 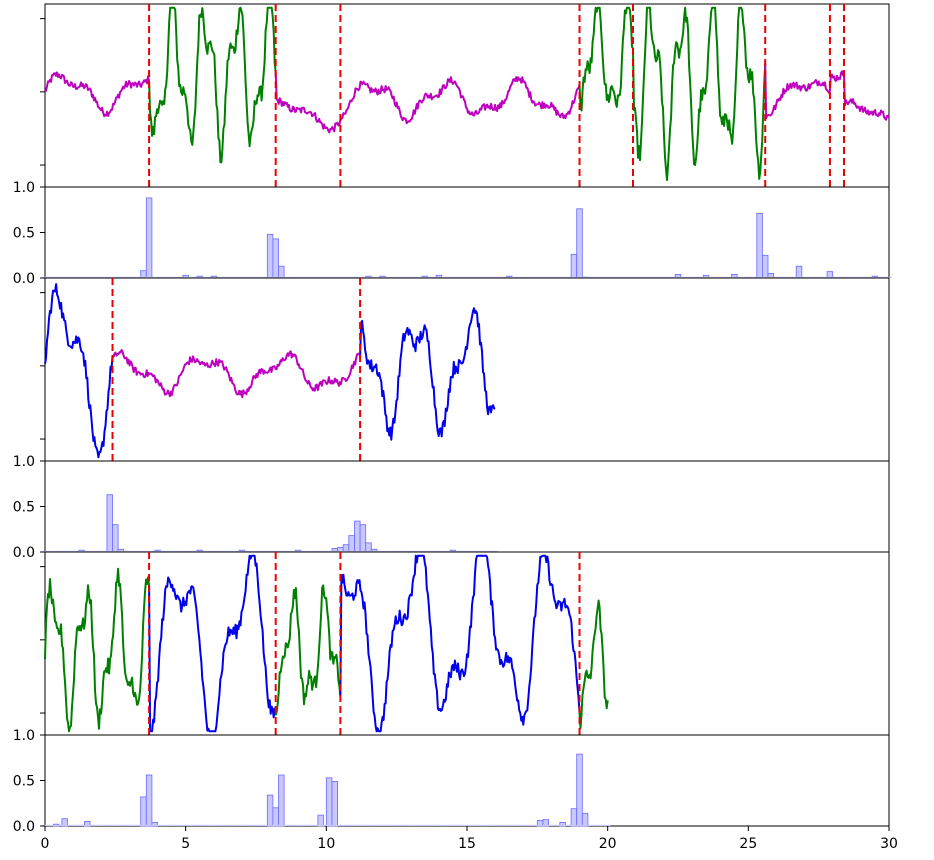 I want to click on series-segment-magenta, so click(x=308, y=103).